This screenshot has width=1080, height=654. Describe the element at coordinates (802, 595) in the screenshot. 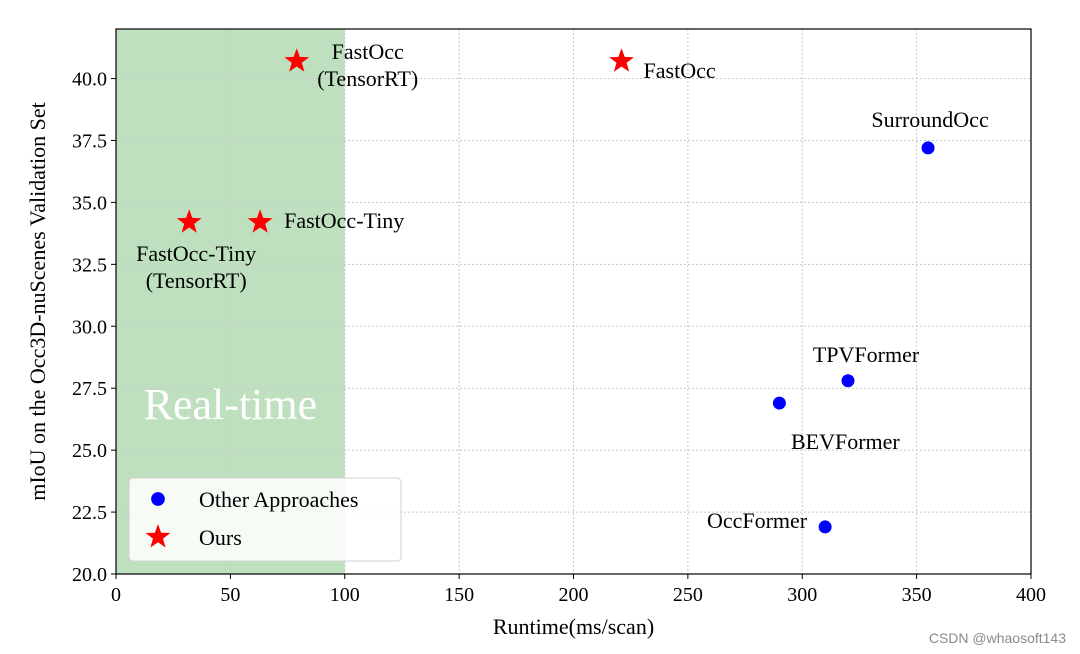

I see `x-tick-label: 300` at that location.